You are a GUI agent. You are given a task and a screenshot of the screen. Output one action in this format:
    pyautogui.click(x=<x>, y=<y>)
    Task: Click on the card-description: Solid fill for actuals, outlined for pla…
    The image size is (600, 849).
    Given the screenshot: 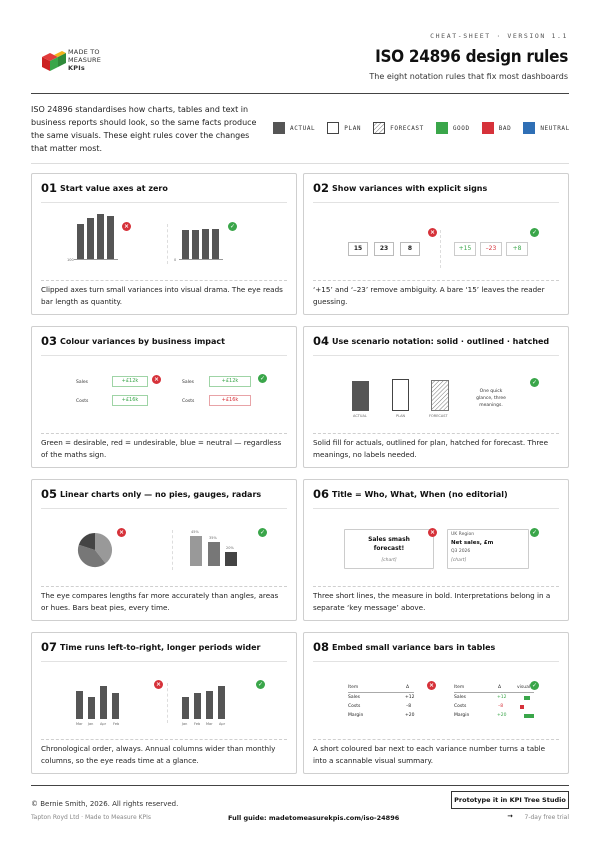 What is the action you would take?
    pyautogui.click(x=431, y=448)
    